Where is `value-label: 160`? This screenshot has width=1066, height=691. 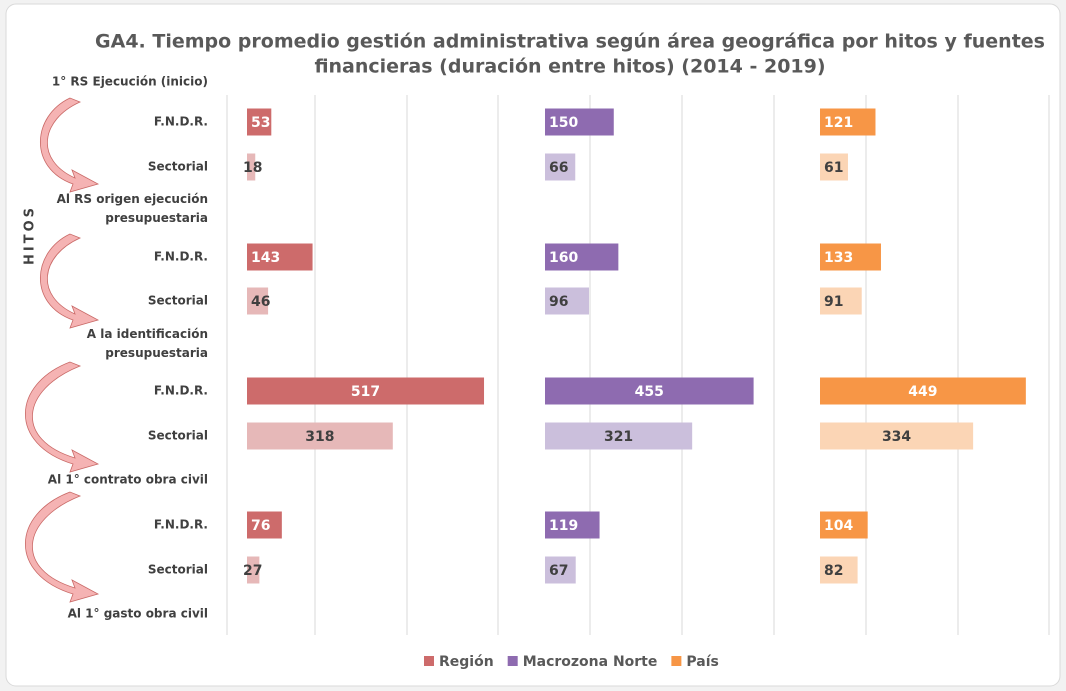
value-label: 160 is located at coordinates (563, 258).